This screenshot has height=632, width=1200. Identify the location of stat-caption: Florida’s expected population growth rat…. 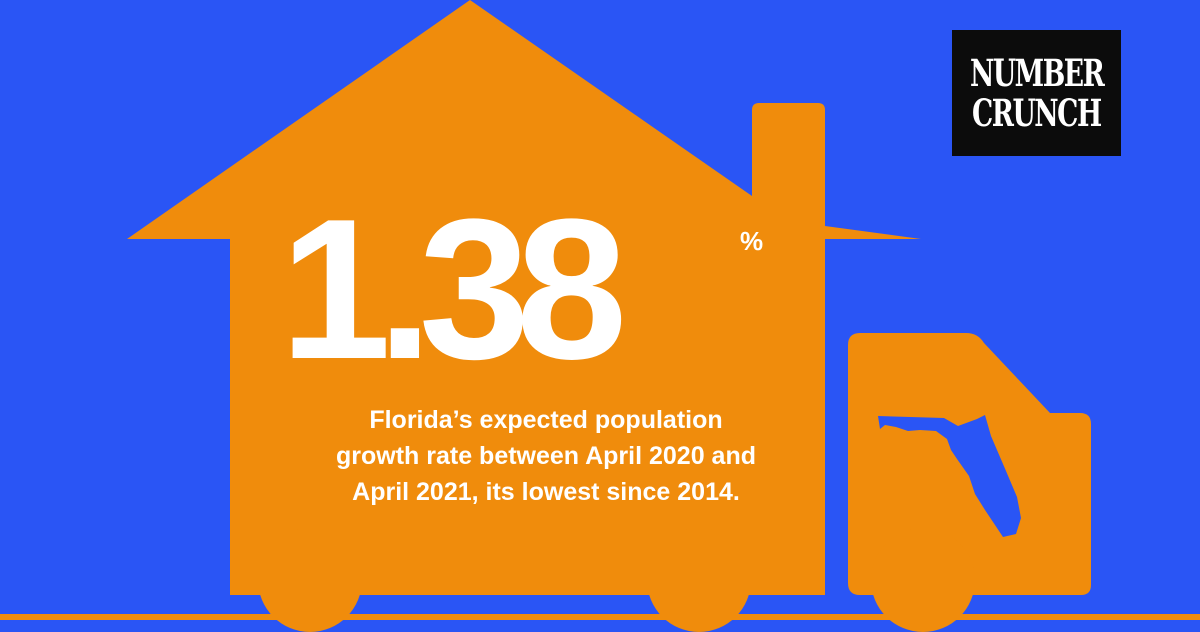
(546, 456).